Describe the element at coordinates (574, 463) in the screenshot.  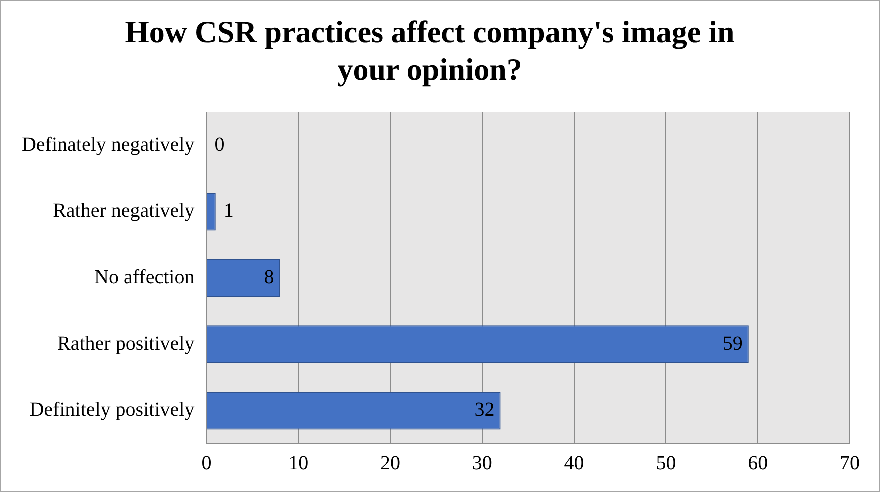
I see `x-tick-label: 40` at that location.